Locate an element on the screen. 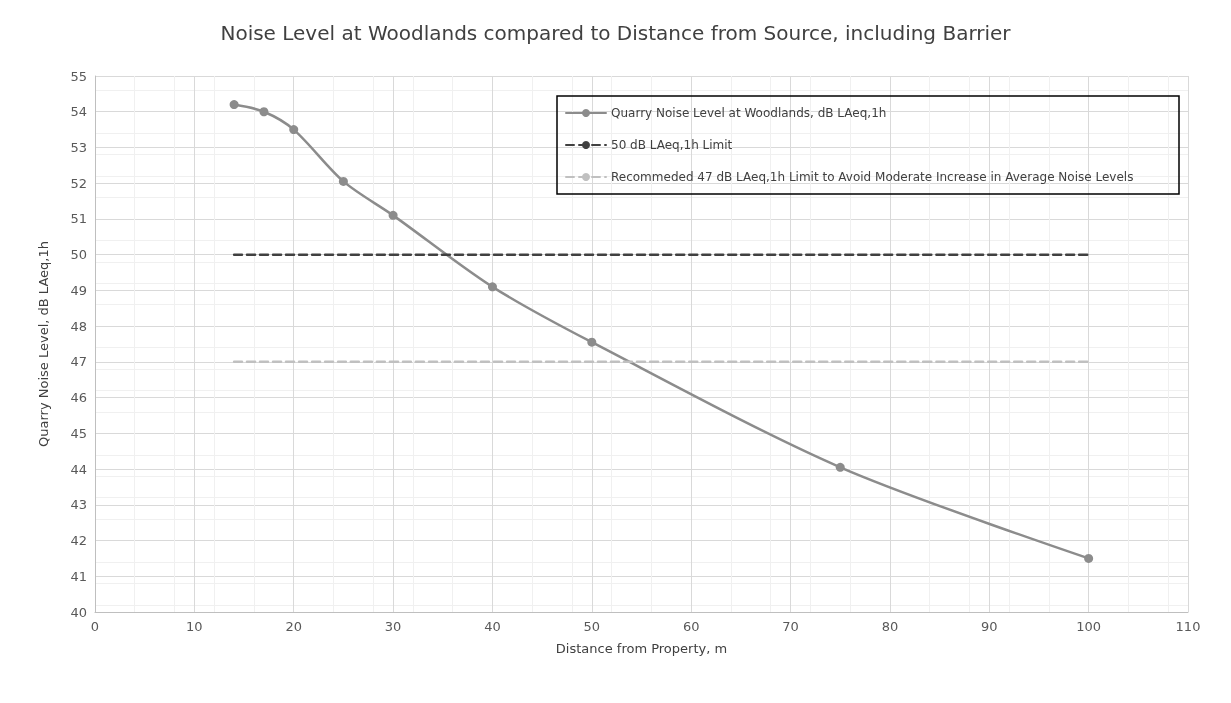 The height and width of the screenshot is (703, 1231). y-axis-title: Quarry Noise Level, dB LAeq,1h is located at coordinates (43, 344).